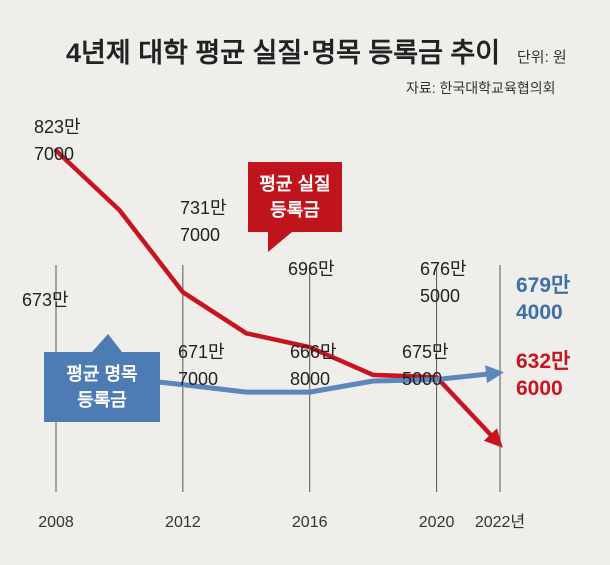 The height and width of the screenshot is (565, 610). Describe the element at coordinates (542, 57) in the screenshot. I see `chart-unit: 단위: 원` at that location.